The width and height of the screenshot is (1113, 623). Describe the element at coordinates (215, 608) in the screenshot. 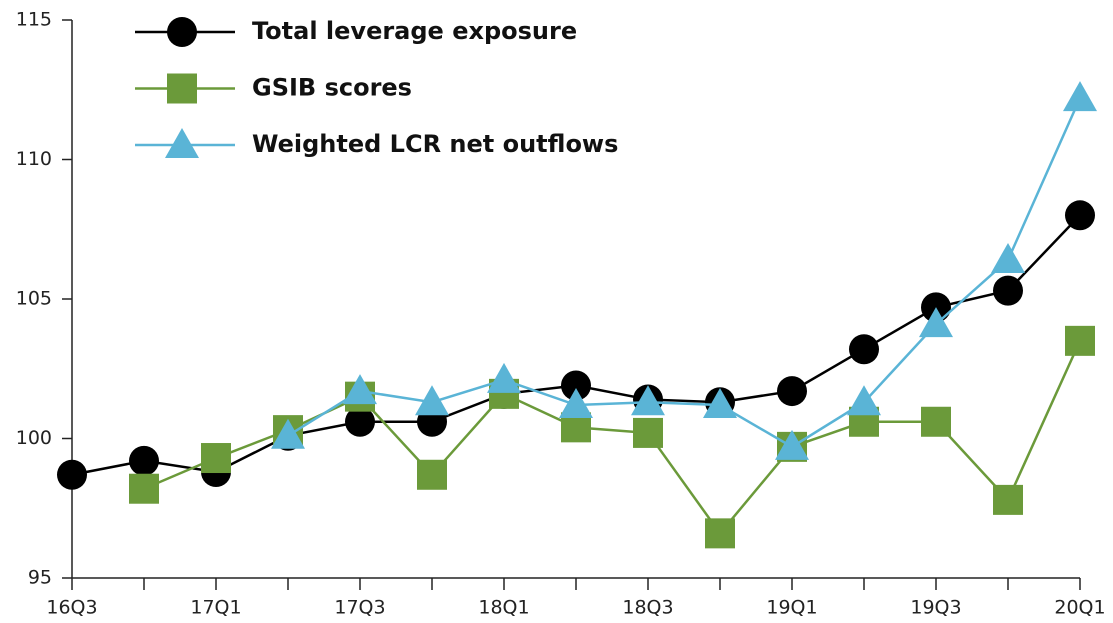

I see `x-tick-label: 17Q1` at that location.